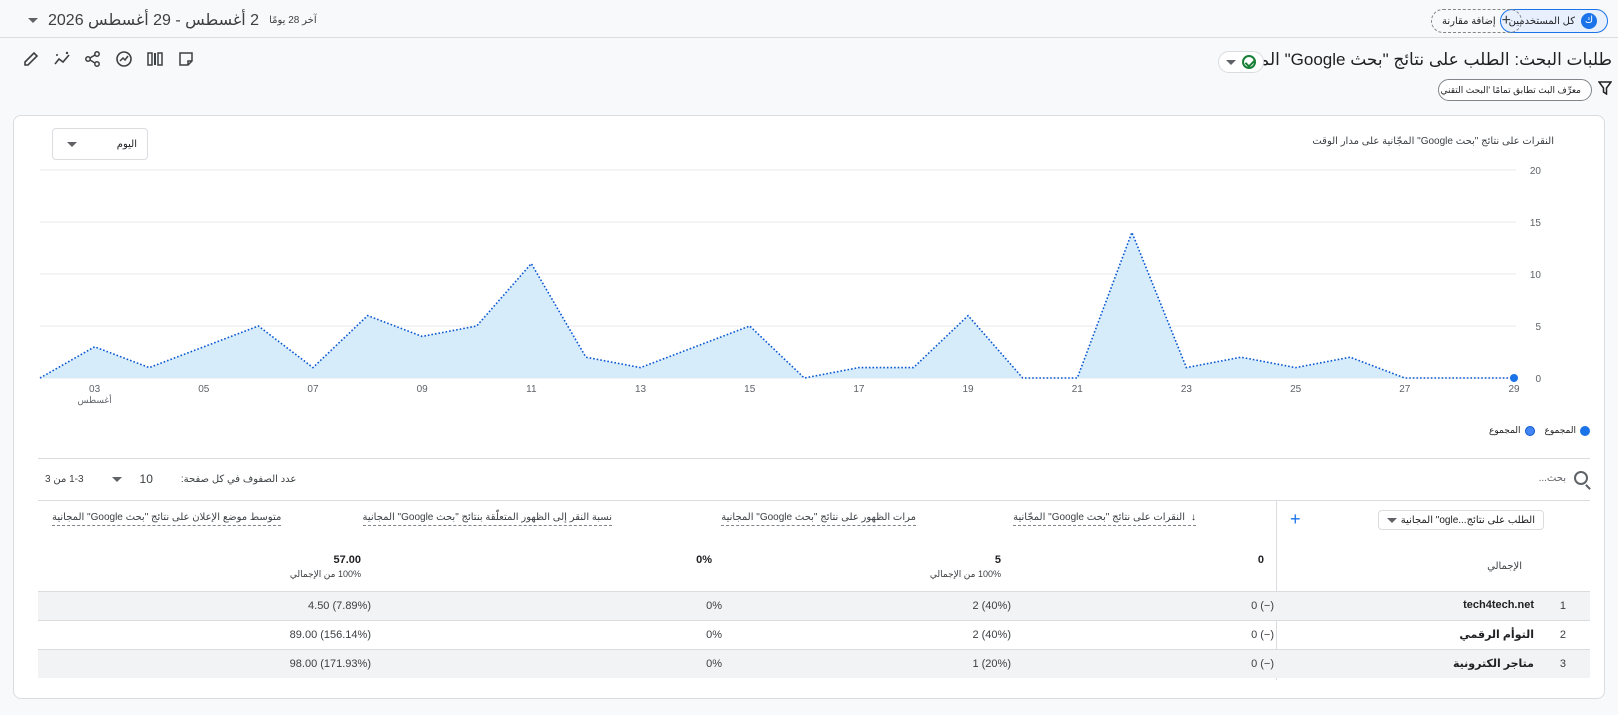 This screenshot has width=1618, height=715. I want to click on x-tick-label: 13, so click(641, 389).